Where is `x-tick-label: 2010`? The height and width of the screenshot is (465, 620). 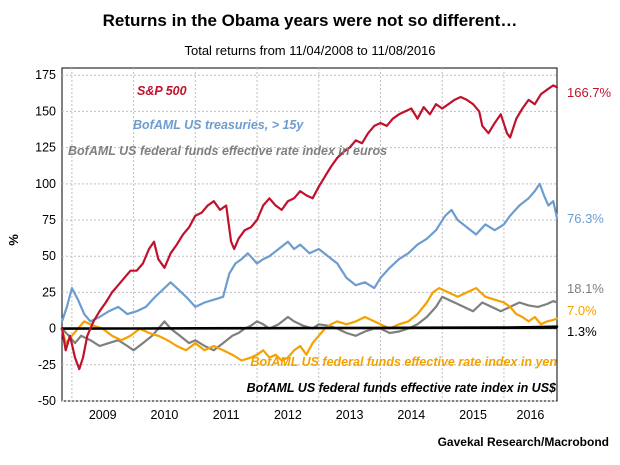 x-tick-label: 2010 is located at coordinates (165, 415).